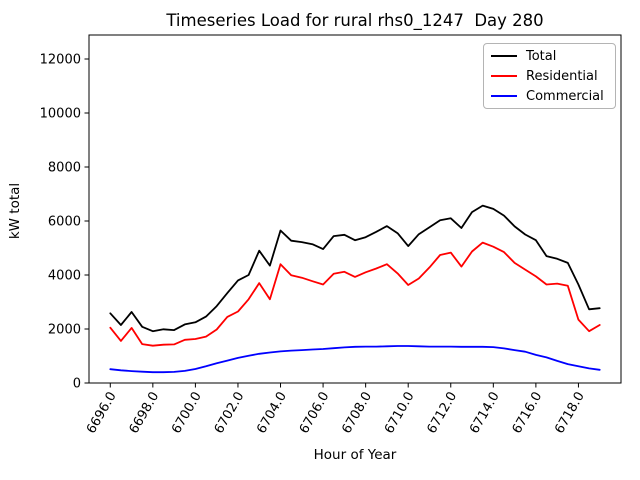 Image resolution: width=640 pixels, height=480 pixels. Describe the element at coordinates (102, 413) in the screenshot. I see `x-tick-label: 6696.0` at that location.